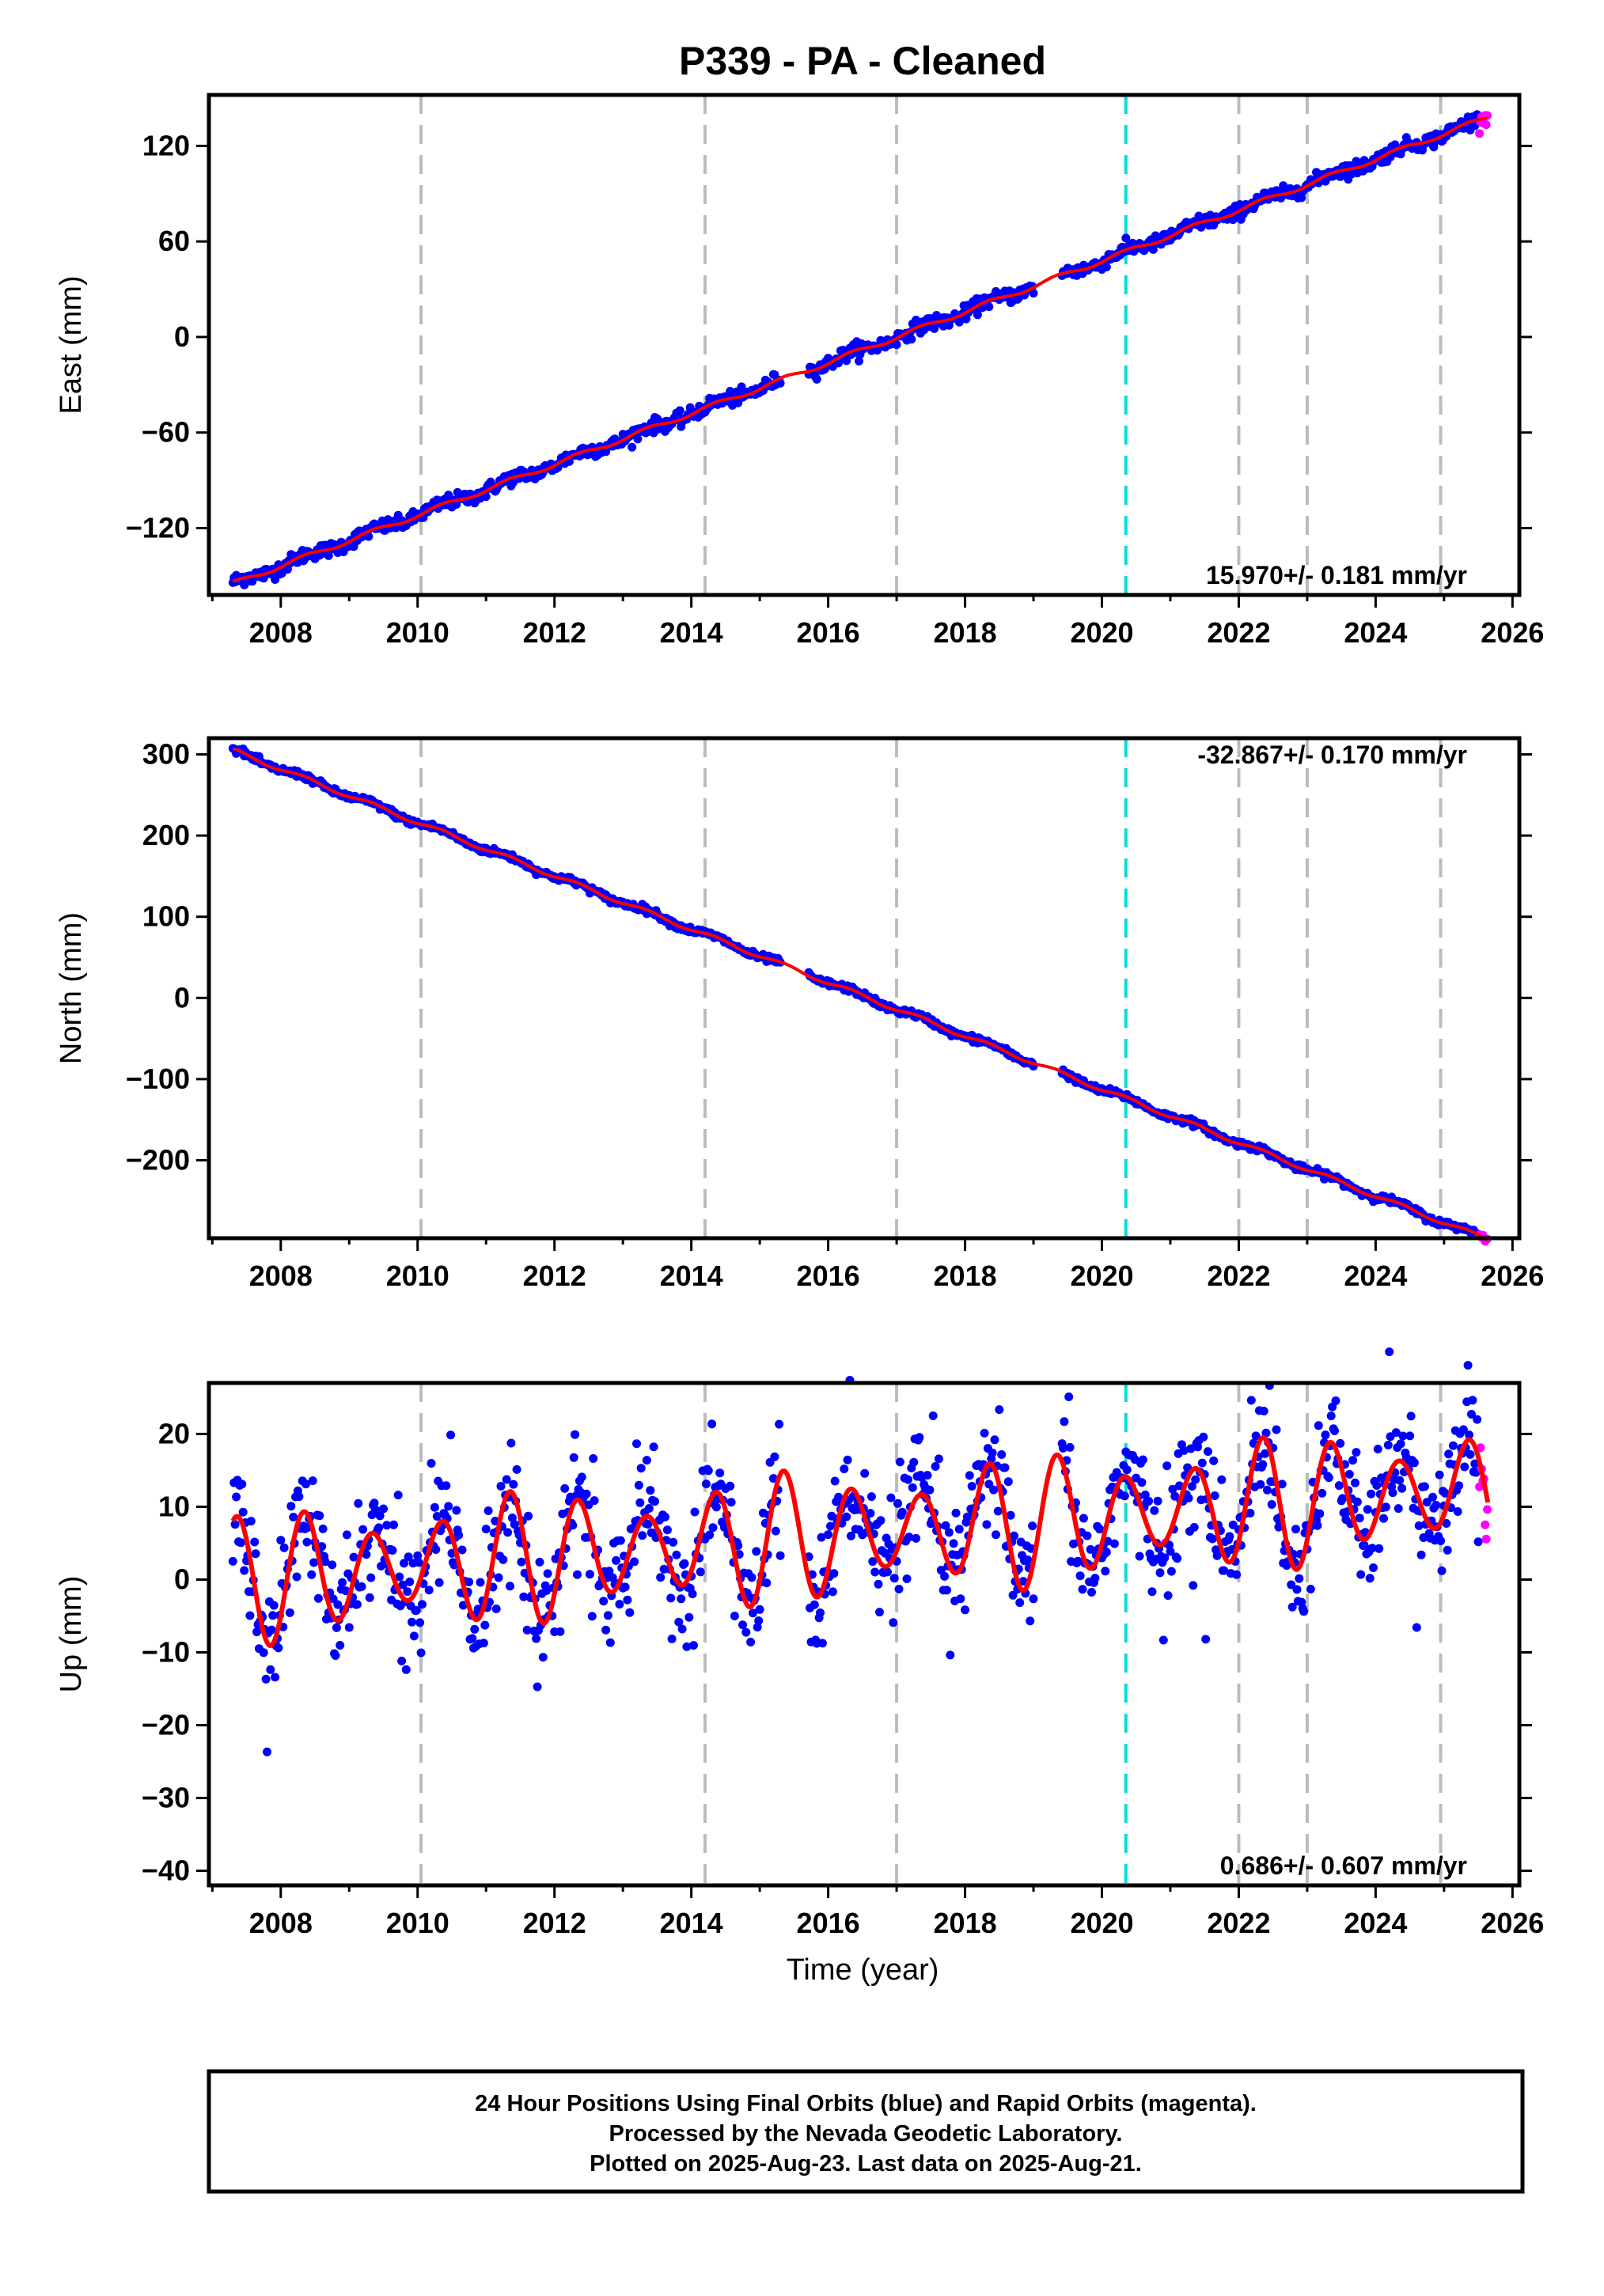  I want to click on east-rapid-point, so click(1480, 133).